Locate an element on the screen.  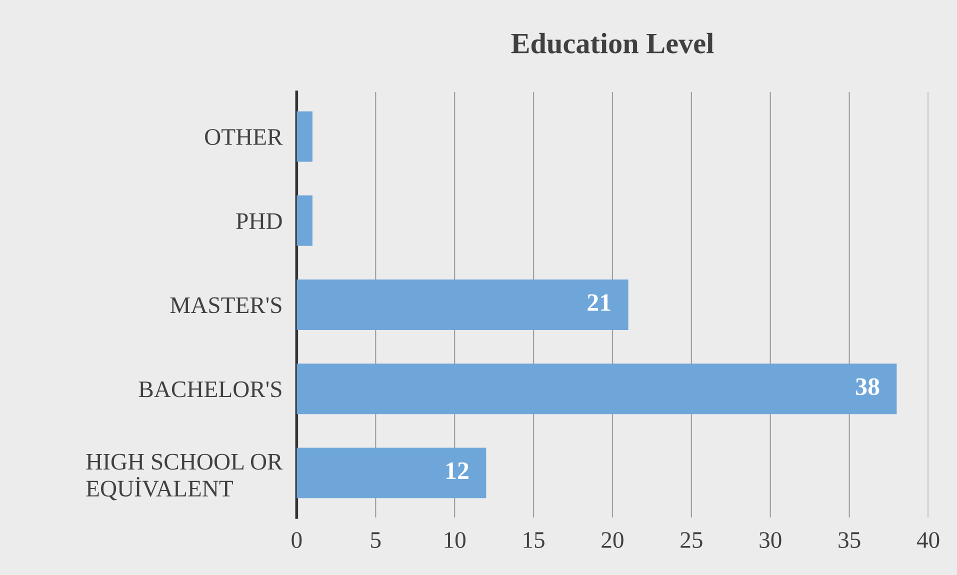
y-tick-label: OTHER is located at coordinates (244, 137).